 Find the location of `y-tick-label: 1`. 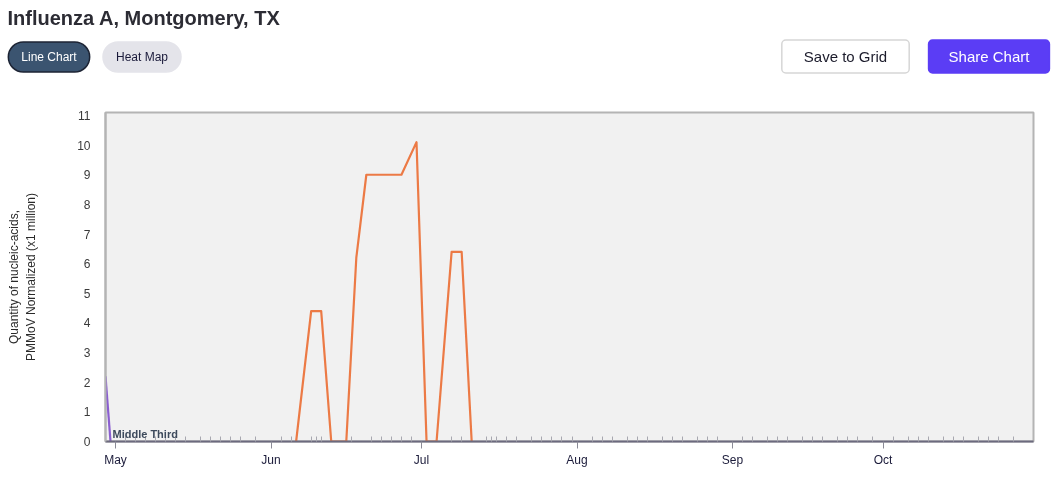

y-tick-label: 1 is located at coordinates (87, 412).